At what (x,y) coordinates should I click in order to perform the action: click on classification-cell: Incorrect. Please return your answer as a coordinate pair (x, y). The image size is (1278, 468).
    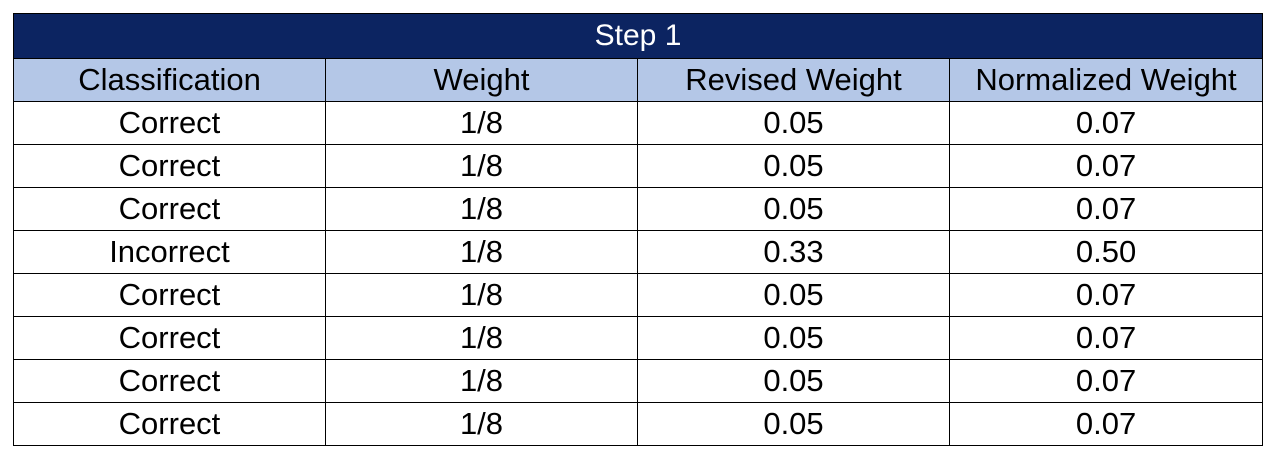
    Looking at the image, I should click on (169, 252).